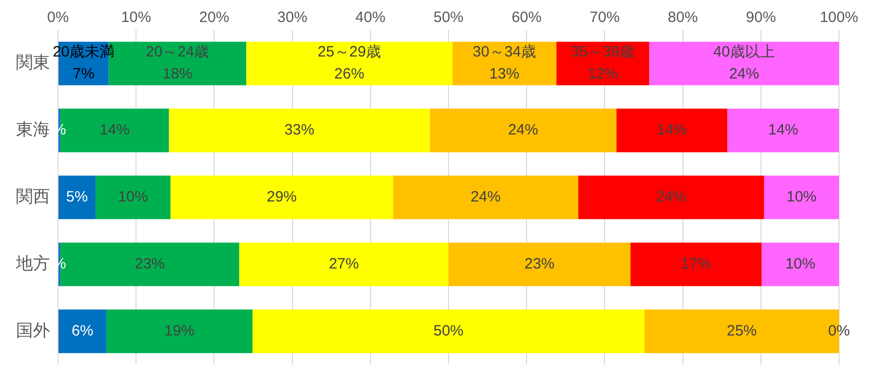 This screenshot has height=383, width=869. What do you see at coordinates (761, 17) in the screenshot?
I see `x-tick-label: 90%` at bounding box center [761, 17].